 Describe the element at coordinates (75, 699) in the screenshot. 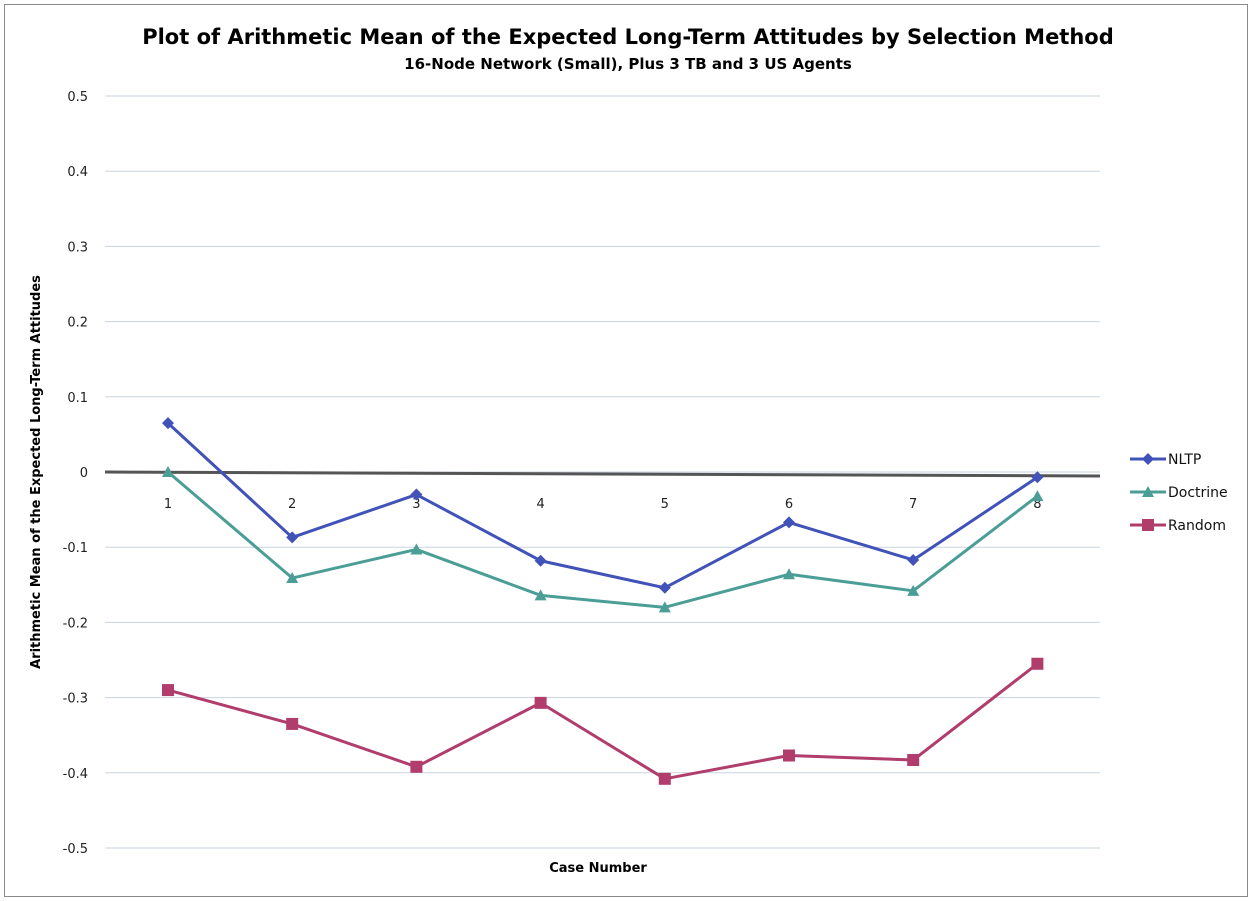

I see `y-tick-label: -0.3` at that location.